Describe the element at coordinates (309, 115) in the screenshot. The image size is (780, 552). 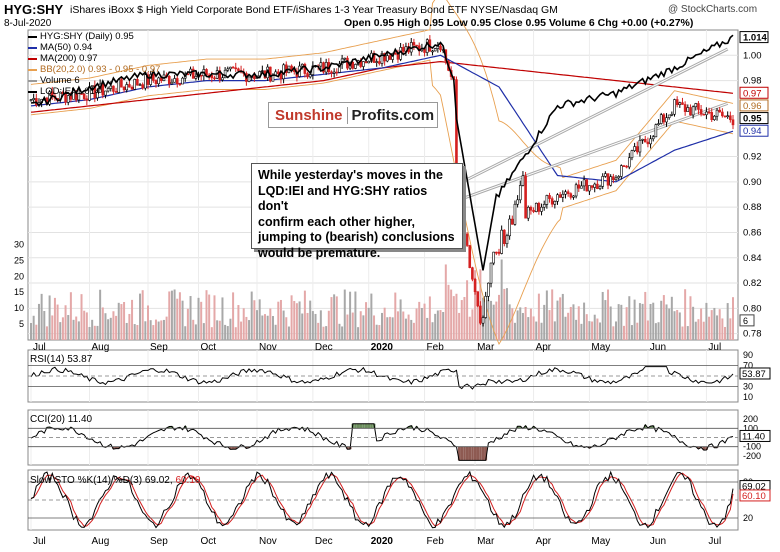
I see `logo-part-1: Sunshine` at that location.